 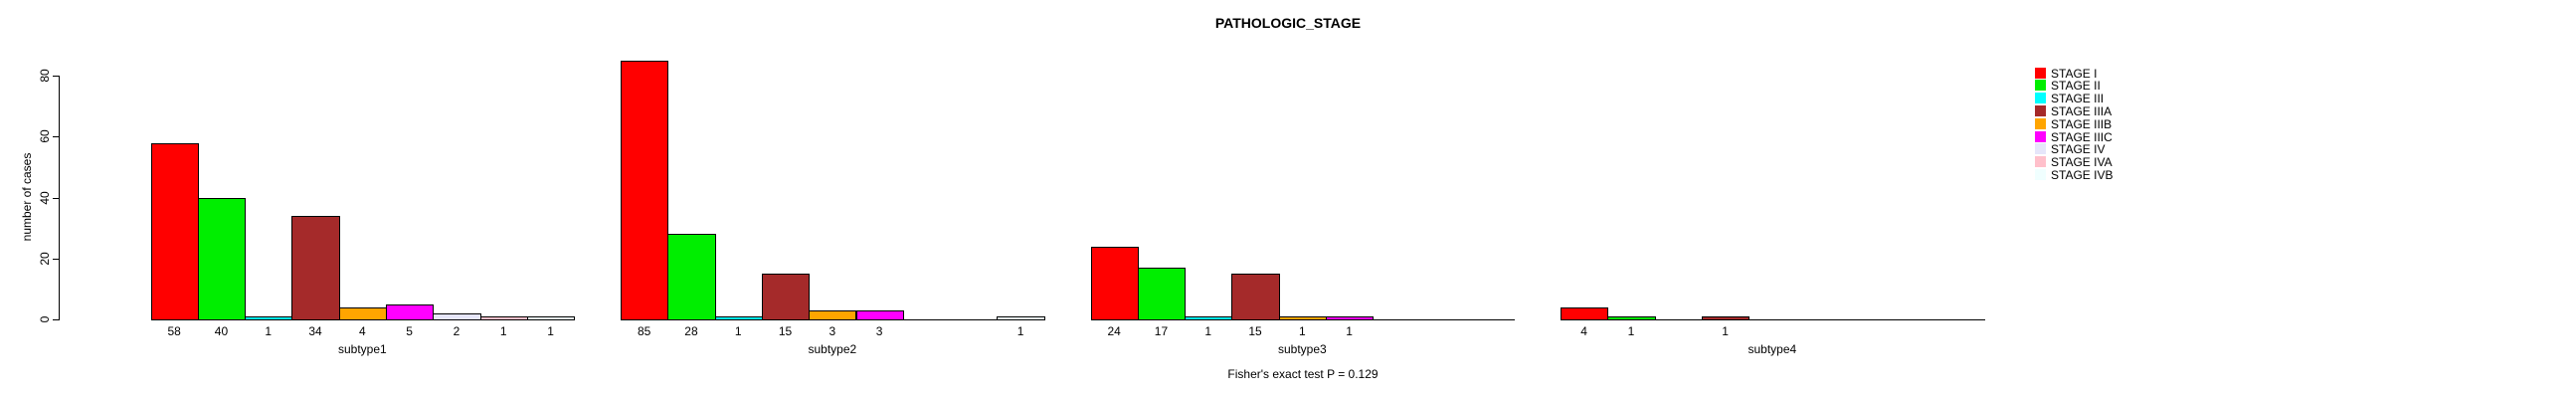 What do you see at coordinates (221, 331) in the screenshot?
I see `bar-value-label: 40` at bounding box center [221, 331].